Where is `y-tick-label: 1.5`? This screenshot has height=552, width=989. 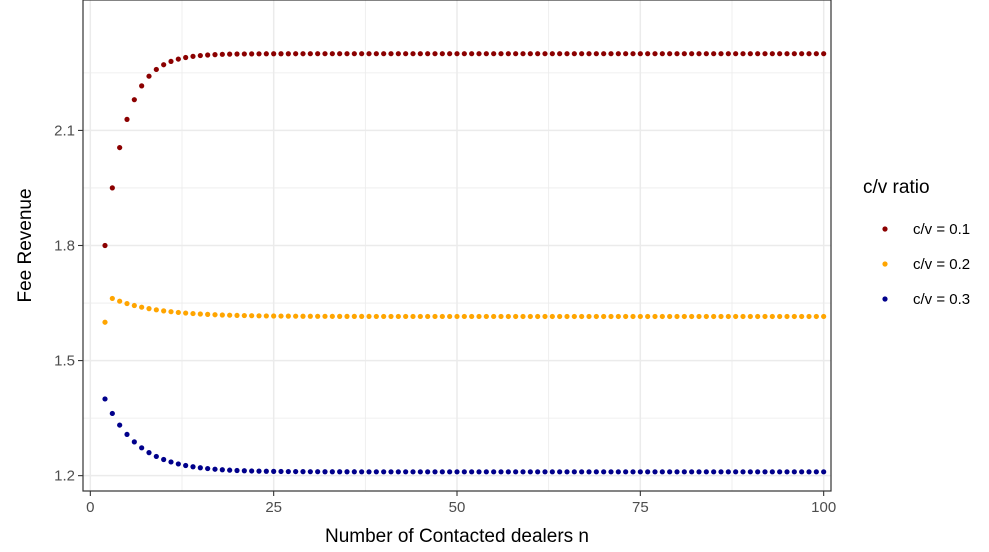
y-tick-label: 1.5 is located at coordinates (64, 361).